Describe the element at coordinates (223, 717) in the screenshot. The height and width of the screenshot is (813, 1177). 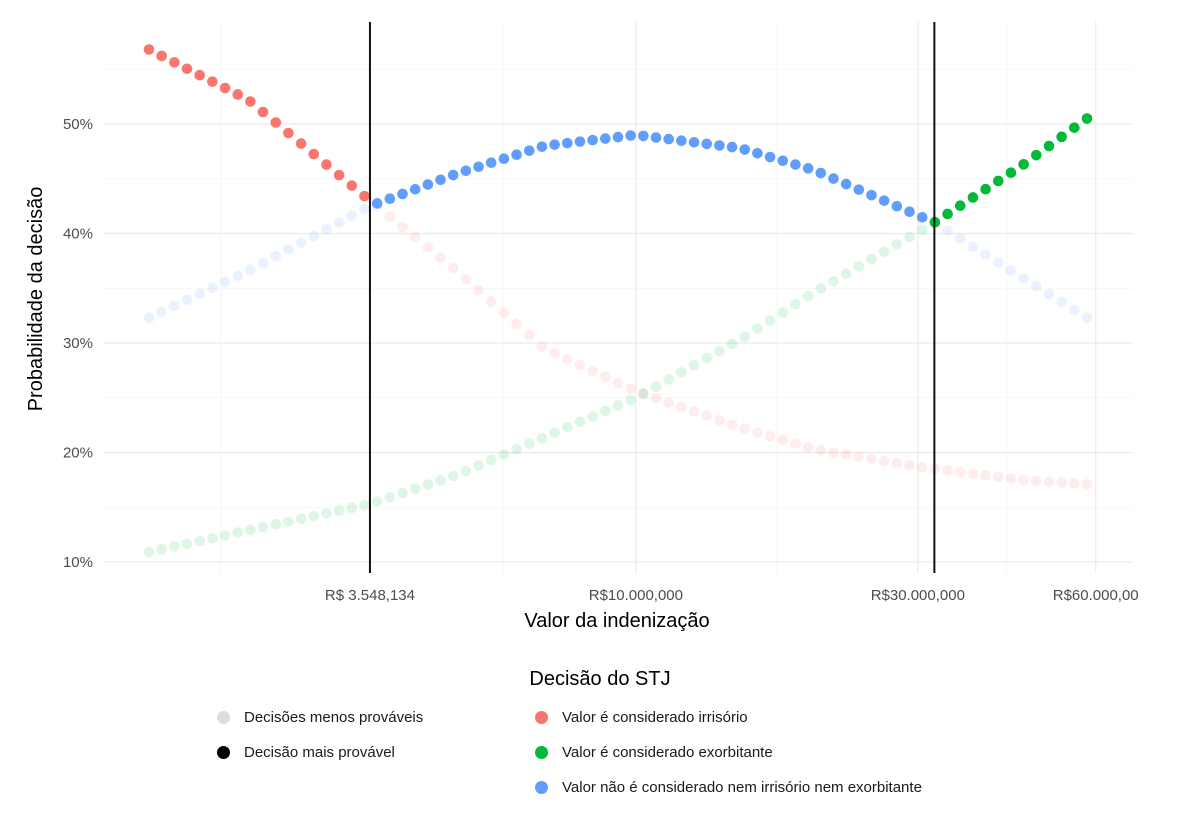
I see `legend-key-less-likely` at that location.